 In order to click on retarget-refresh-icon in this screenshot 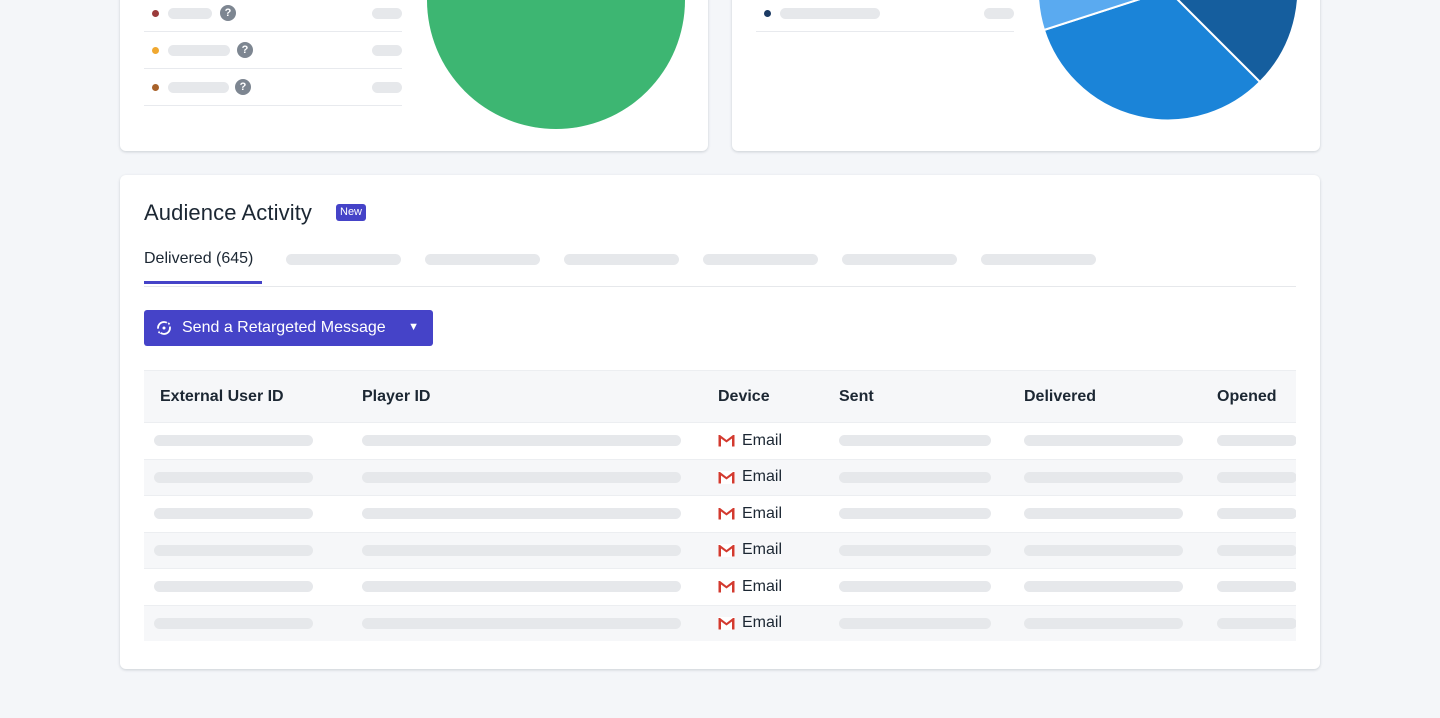, I will do `click(164, 328)`.